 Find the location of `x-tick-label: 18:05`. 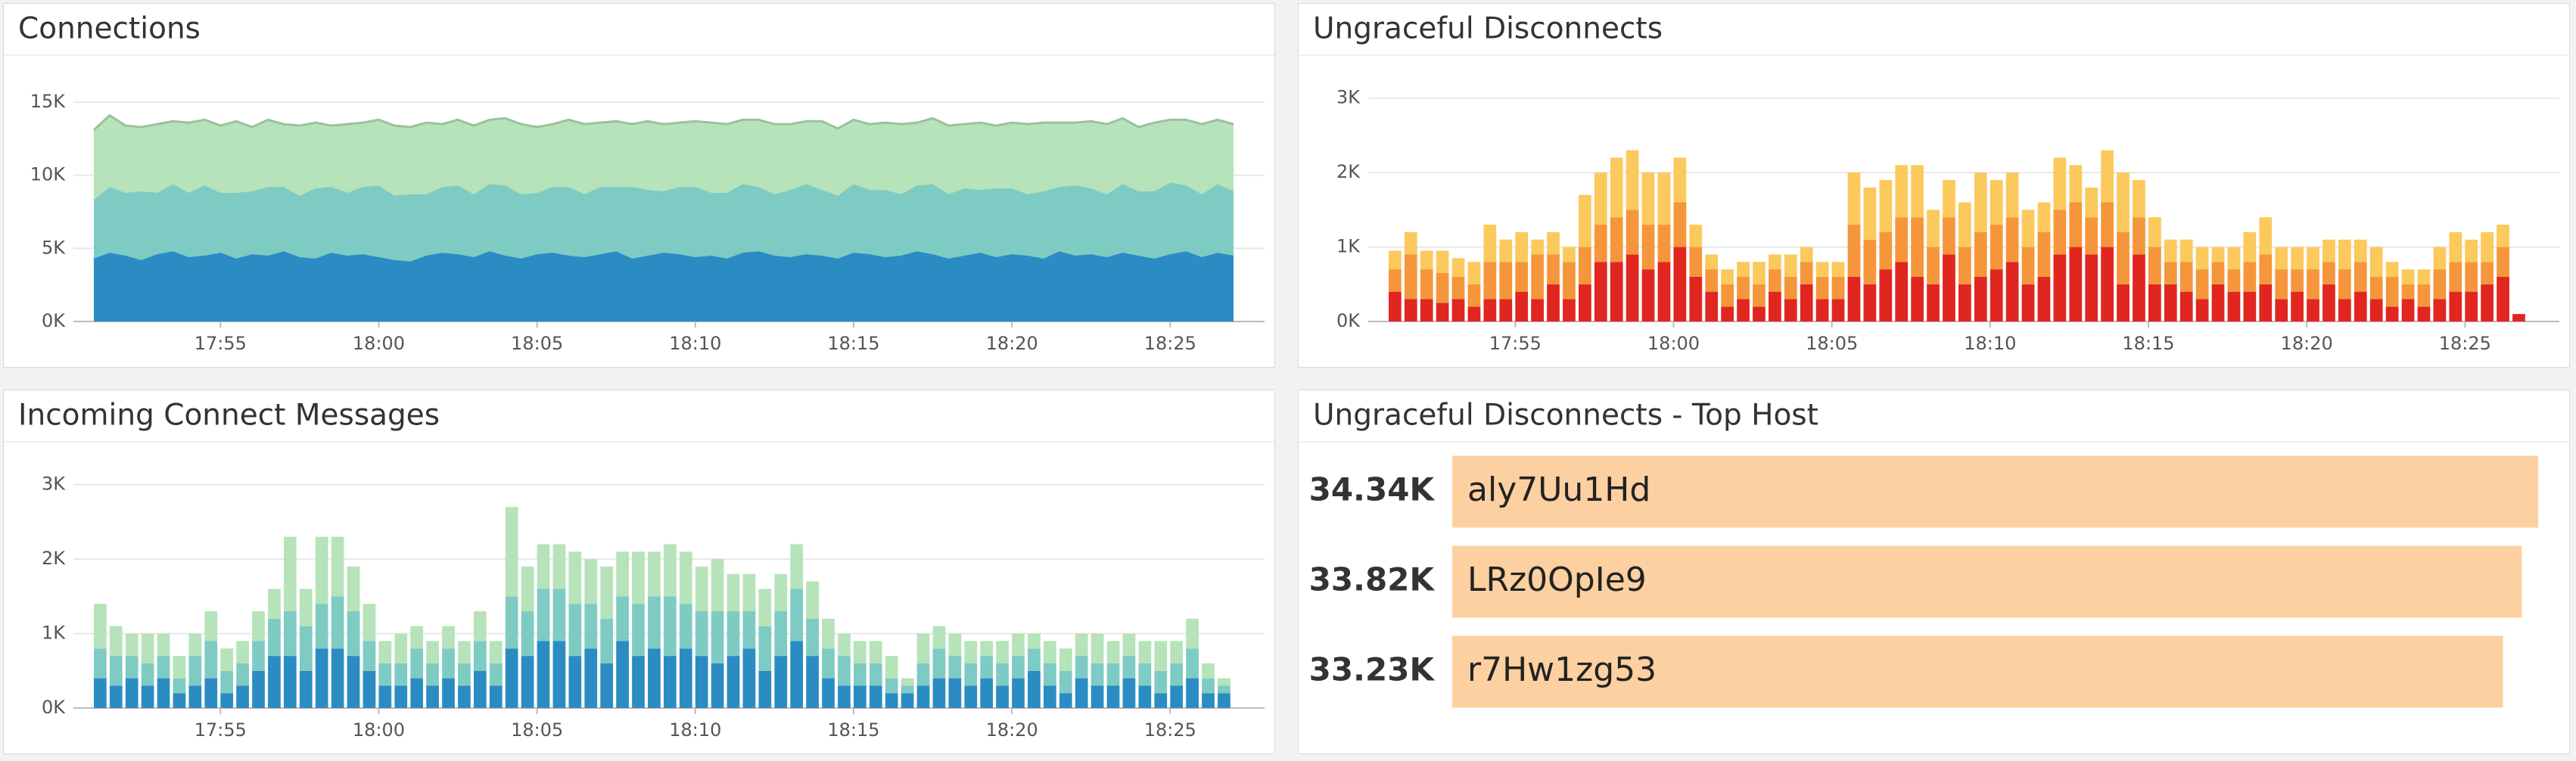

x-tick-label: 18:05 is located at coordinates (537, 730).